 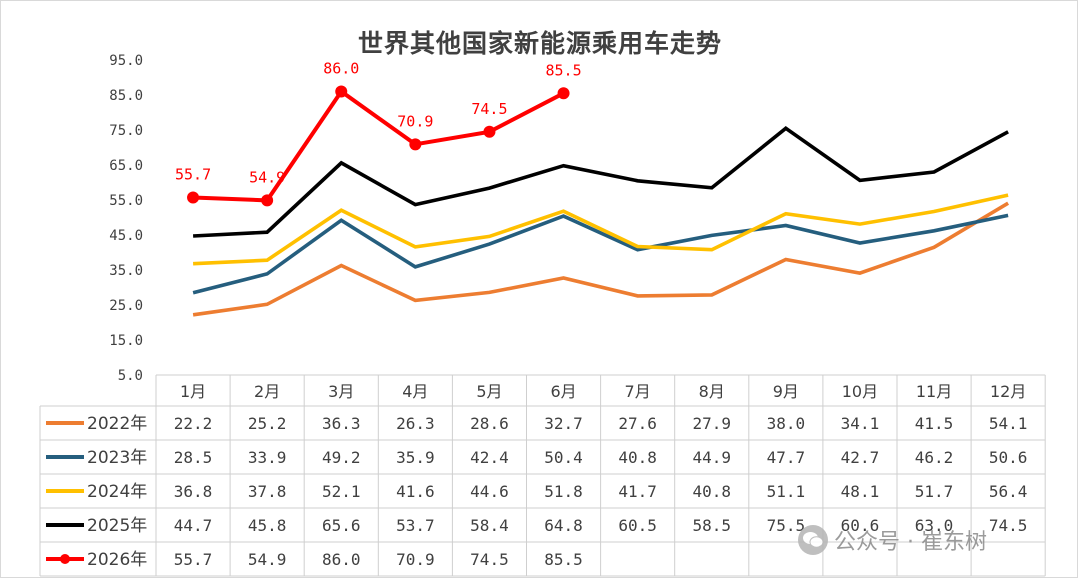 I want to click on table-cell: 64.8, so click(x=563, y=525).